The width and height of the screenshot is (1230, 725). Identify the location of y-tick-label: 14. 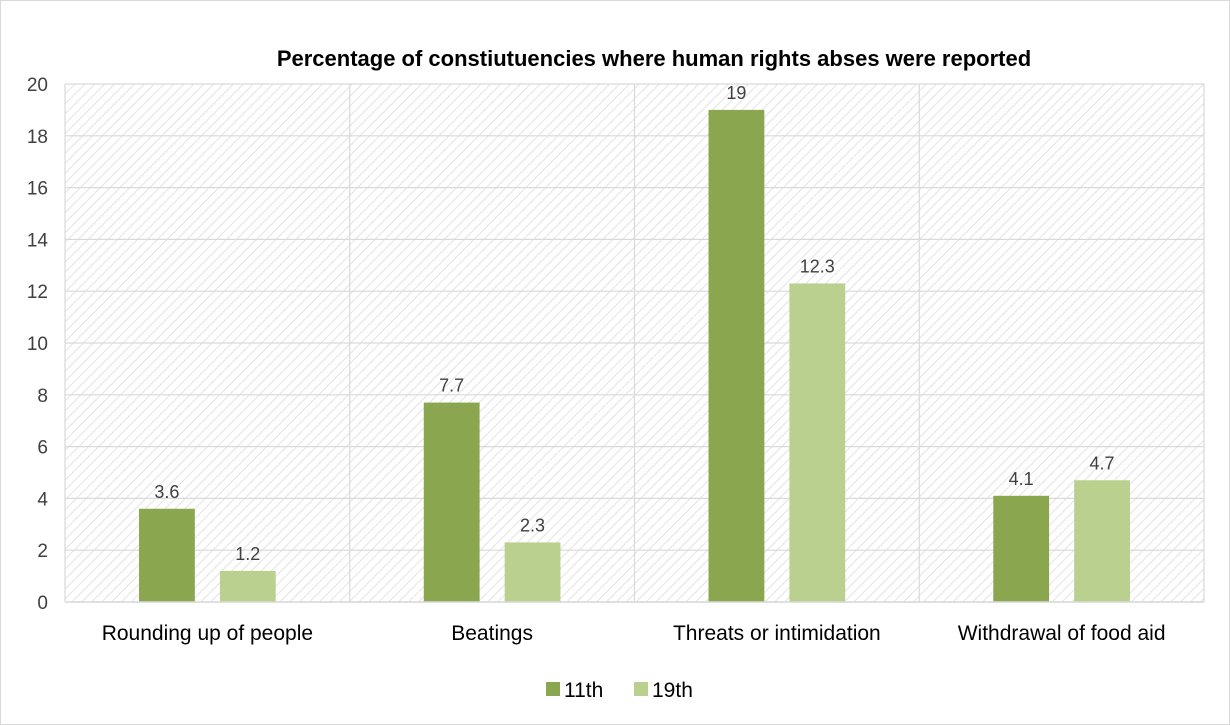
(38, 240).